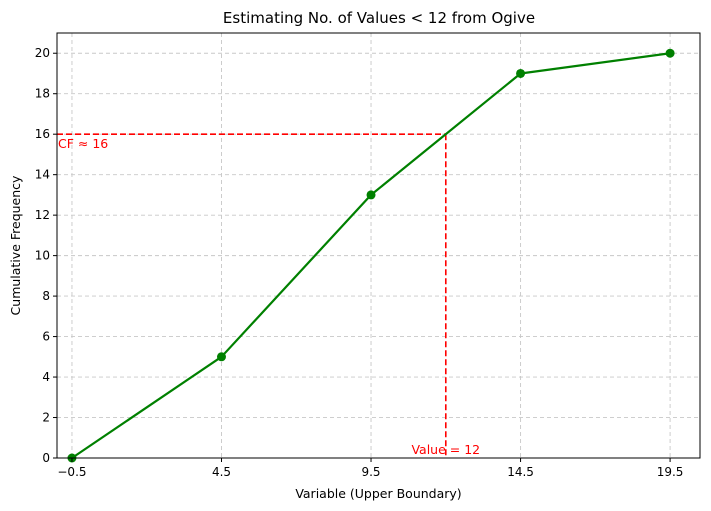  What do you see at coordinates (42, 53) in the screenshot?
I see `y-tick-label: 20` at bounding box center [42, 53].